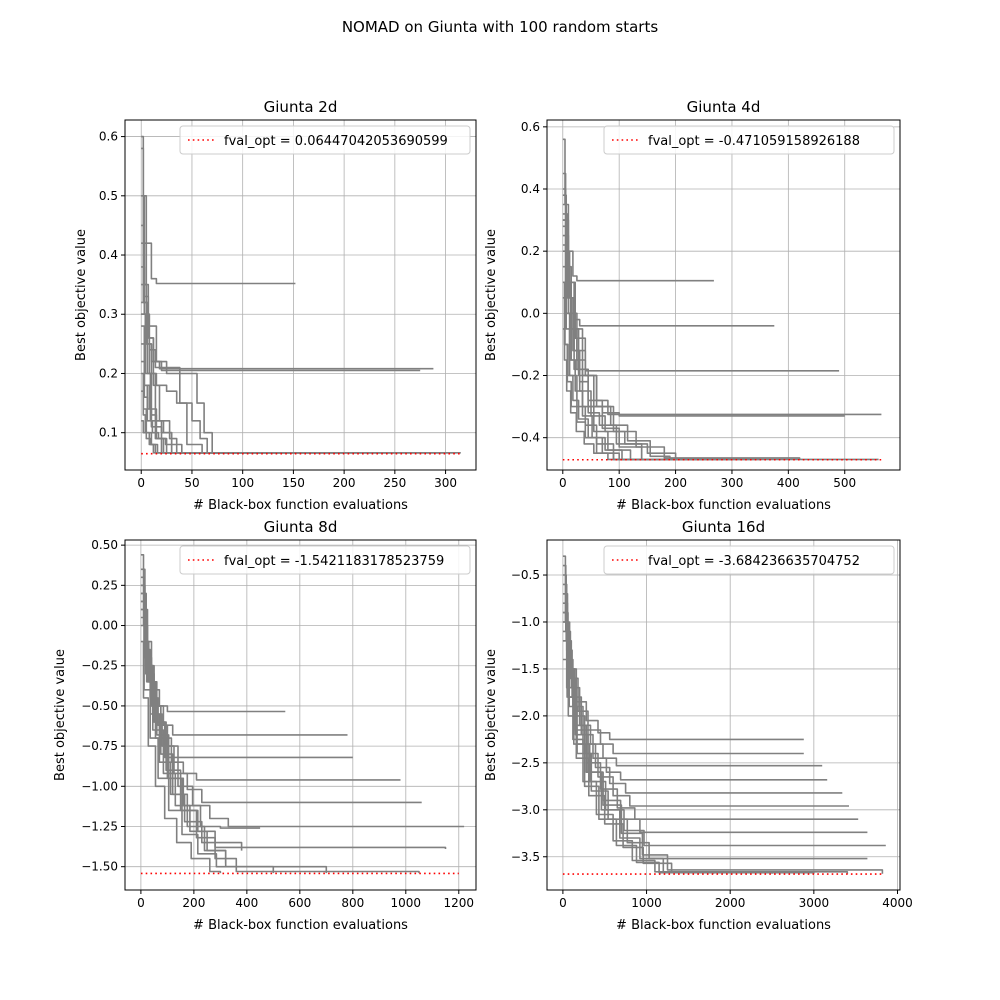 The height and width of the screenshot is (1000, 1000). What do you see at coordinates (530, 313) in the screenshot?
I see `y-tick-label: 0.0` at bounding box center [530, 313].